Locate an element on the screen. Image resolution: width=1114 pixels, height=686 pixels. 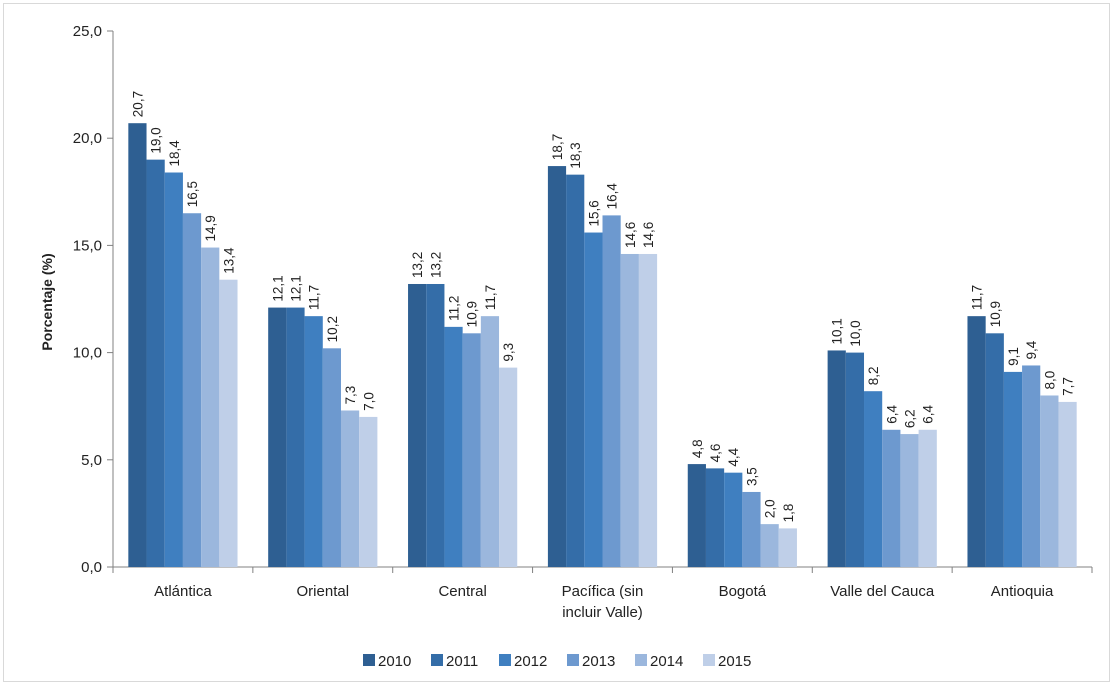
data-label: 7,0 is located at coordinates (368, 401).